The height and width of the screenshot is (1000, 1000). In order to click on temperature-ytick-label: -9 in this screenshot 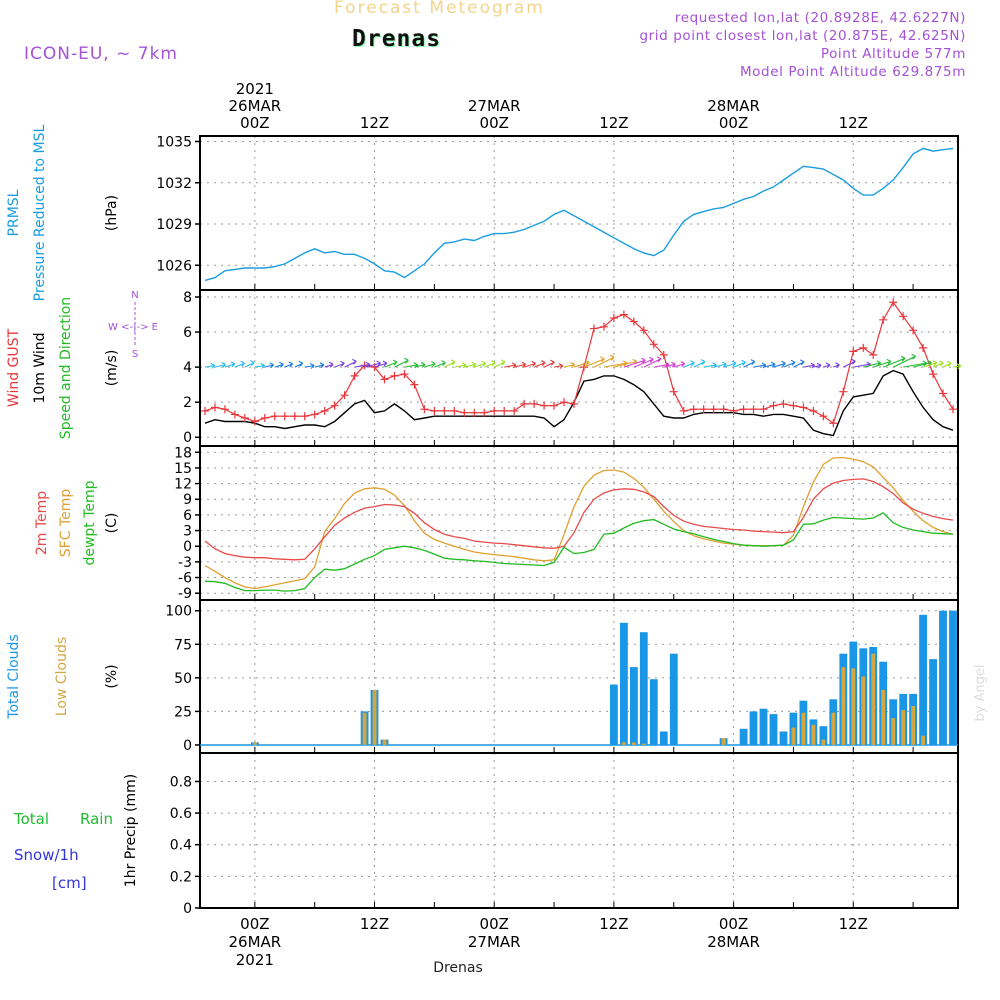, I will do `click(185, 594)`.